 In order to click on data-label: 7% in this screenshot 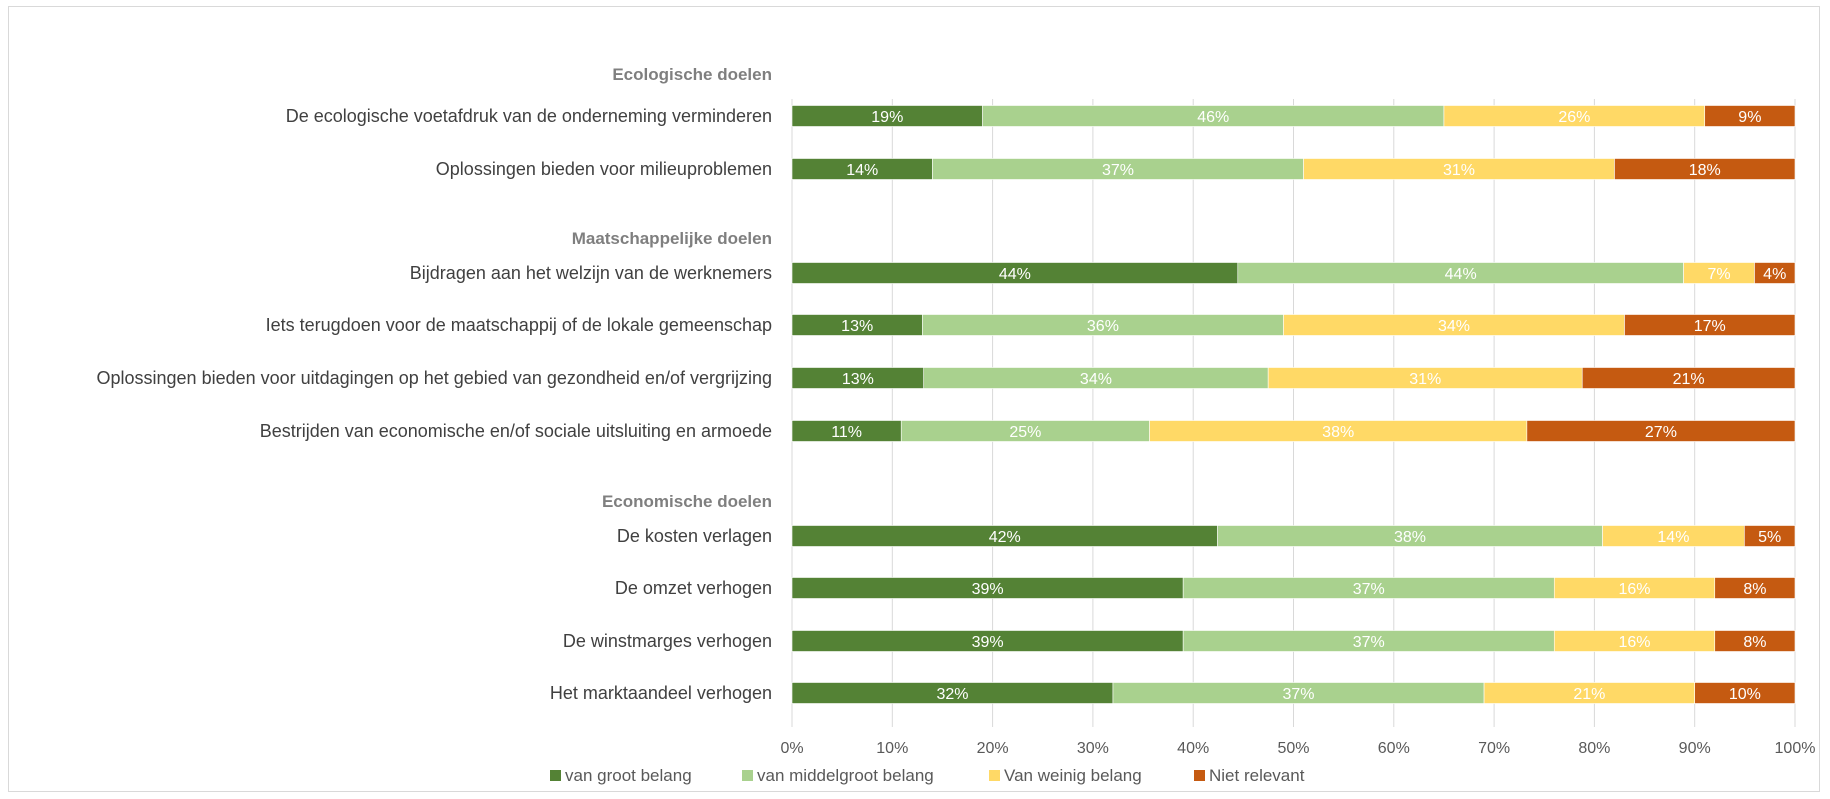, I will do `click(1718, 274)`.